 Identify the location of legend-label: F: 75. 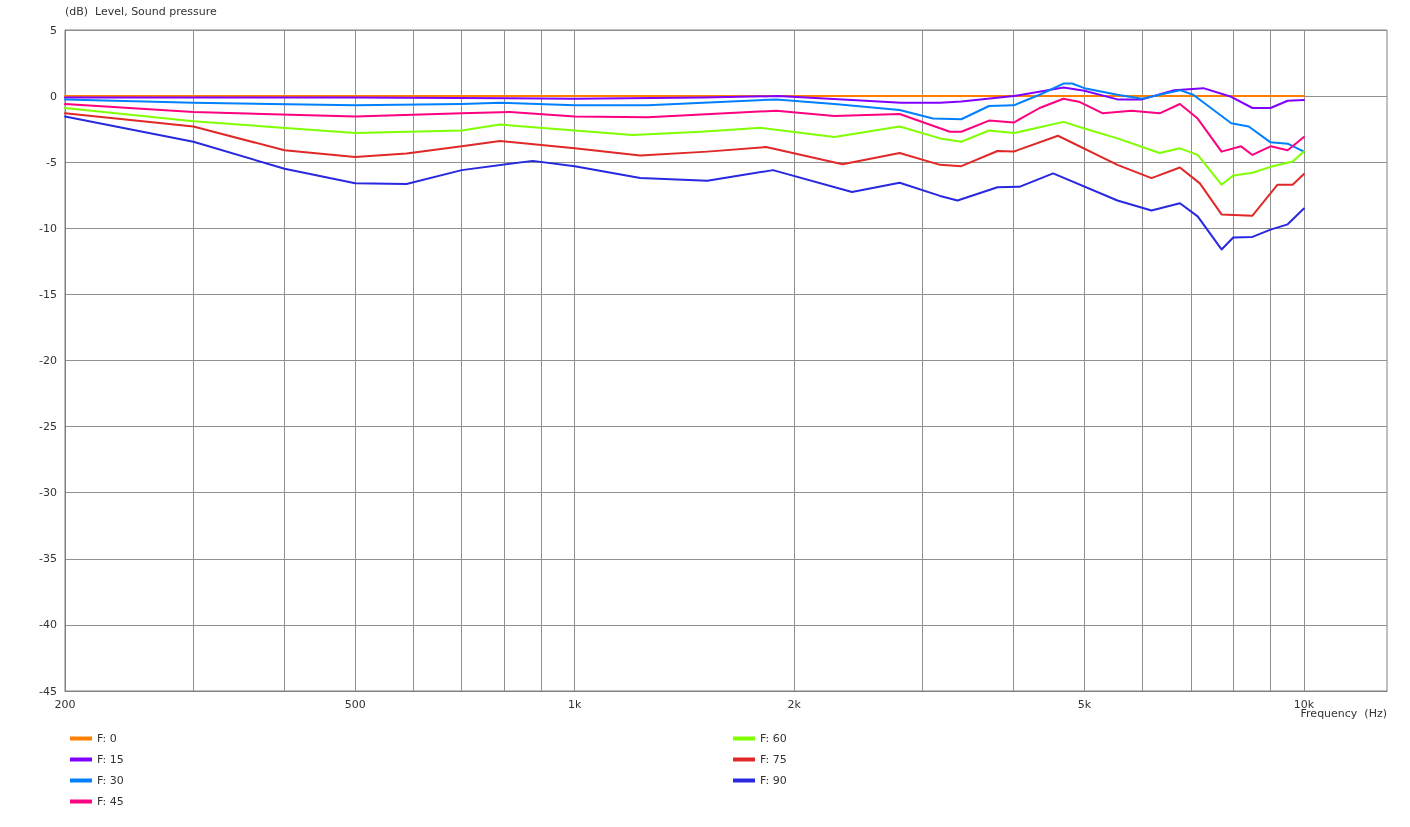
(773, 759).